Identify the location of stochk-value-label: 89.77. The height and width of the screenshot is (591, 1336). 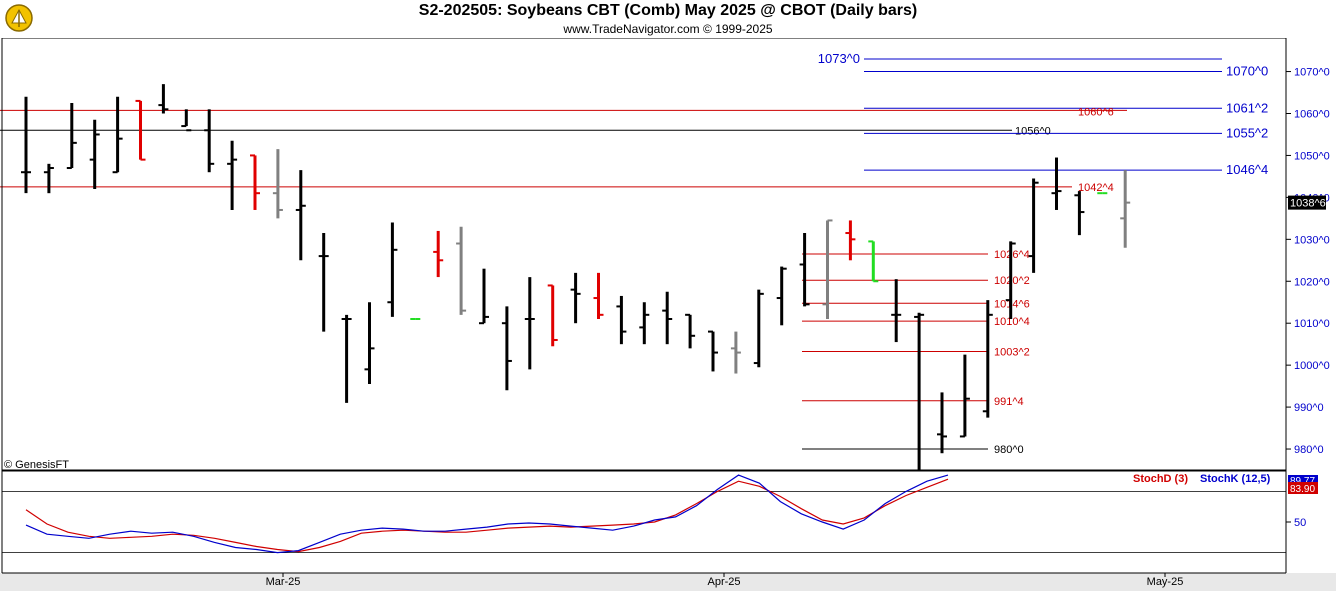
(1302, 481).